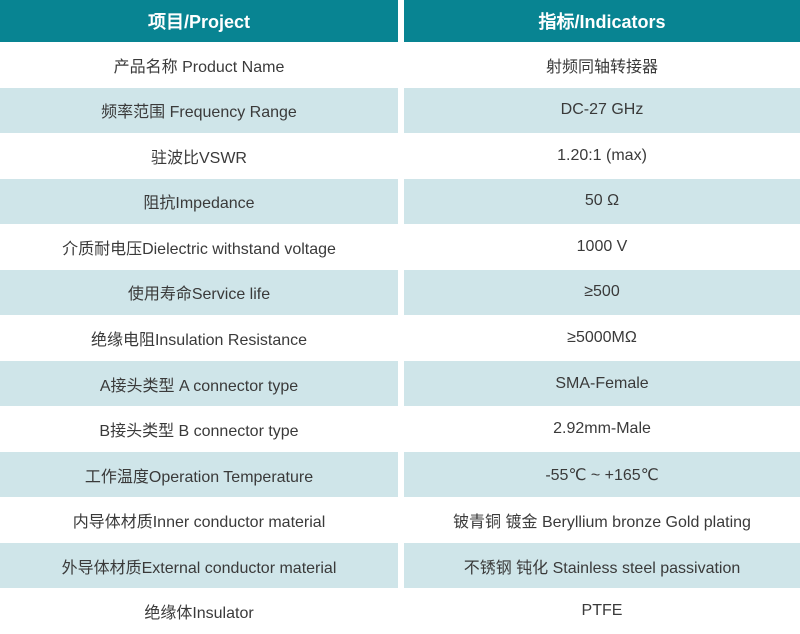 The width and height of the screenshot is (800, 634). Describe the element at coordinates (602, 247) in the screenshot. I see `spec-row-value: 1000 V` at that location.